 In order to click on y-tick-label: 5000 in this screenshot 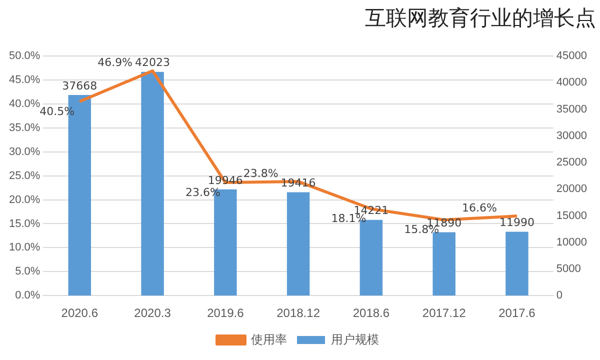, I will do `click(568, 269)`.